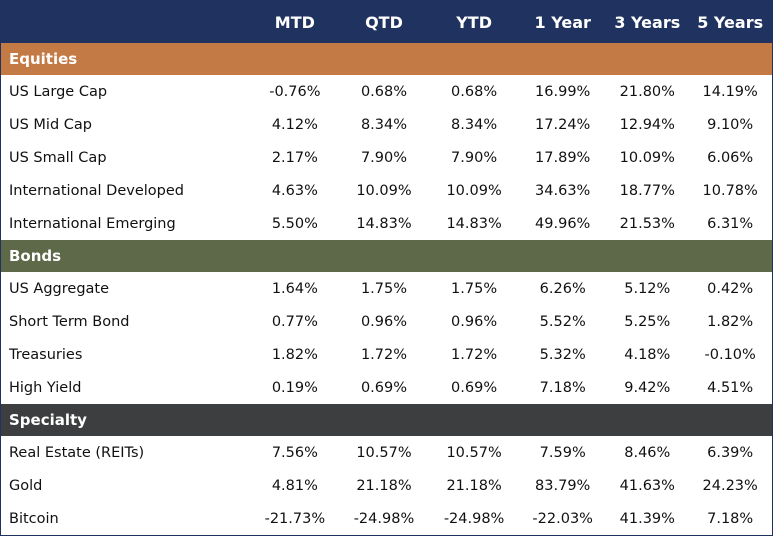 This screenshot has height=538, width=773. What do you see at coordinates (730, 223) in the screenshot?
I see `cell-value: 6.31%` at bounding box center [730, 223].